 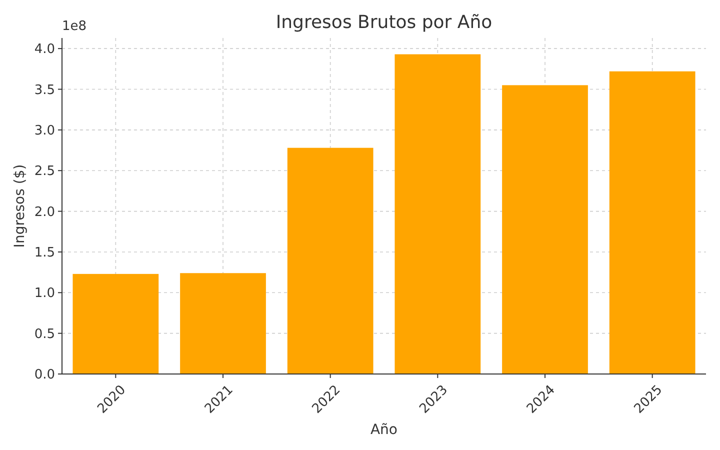 I want to click on y-tick-label: 4.0, so click(x=44, y=50).